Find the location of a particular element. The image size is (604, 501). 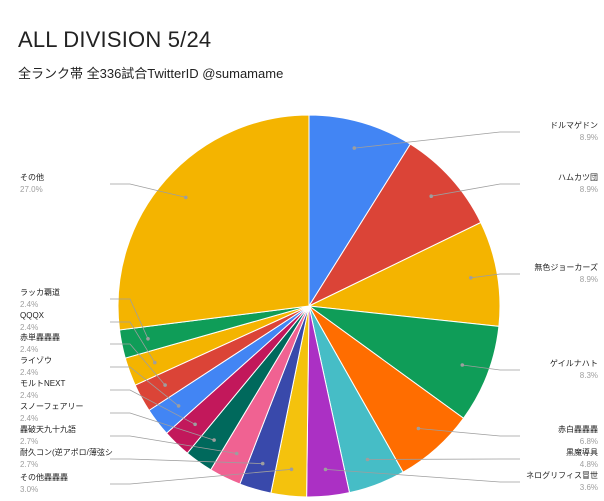

slice-label-name: ラッカ覇道 is located at coordinates (40, 292).